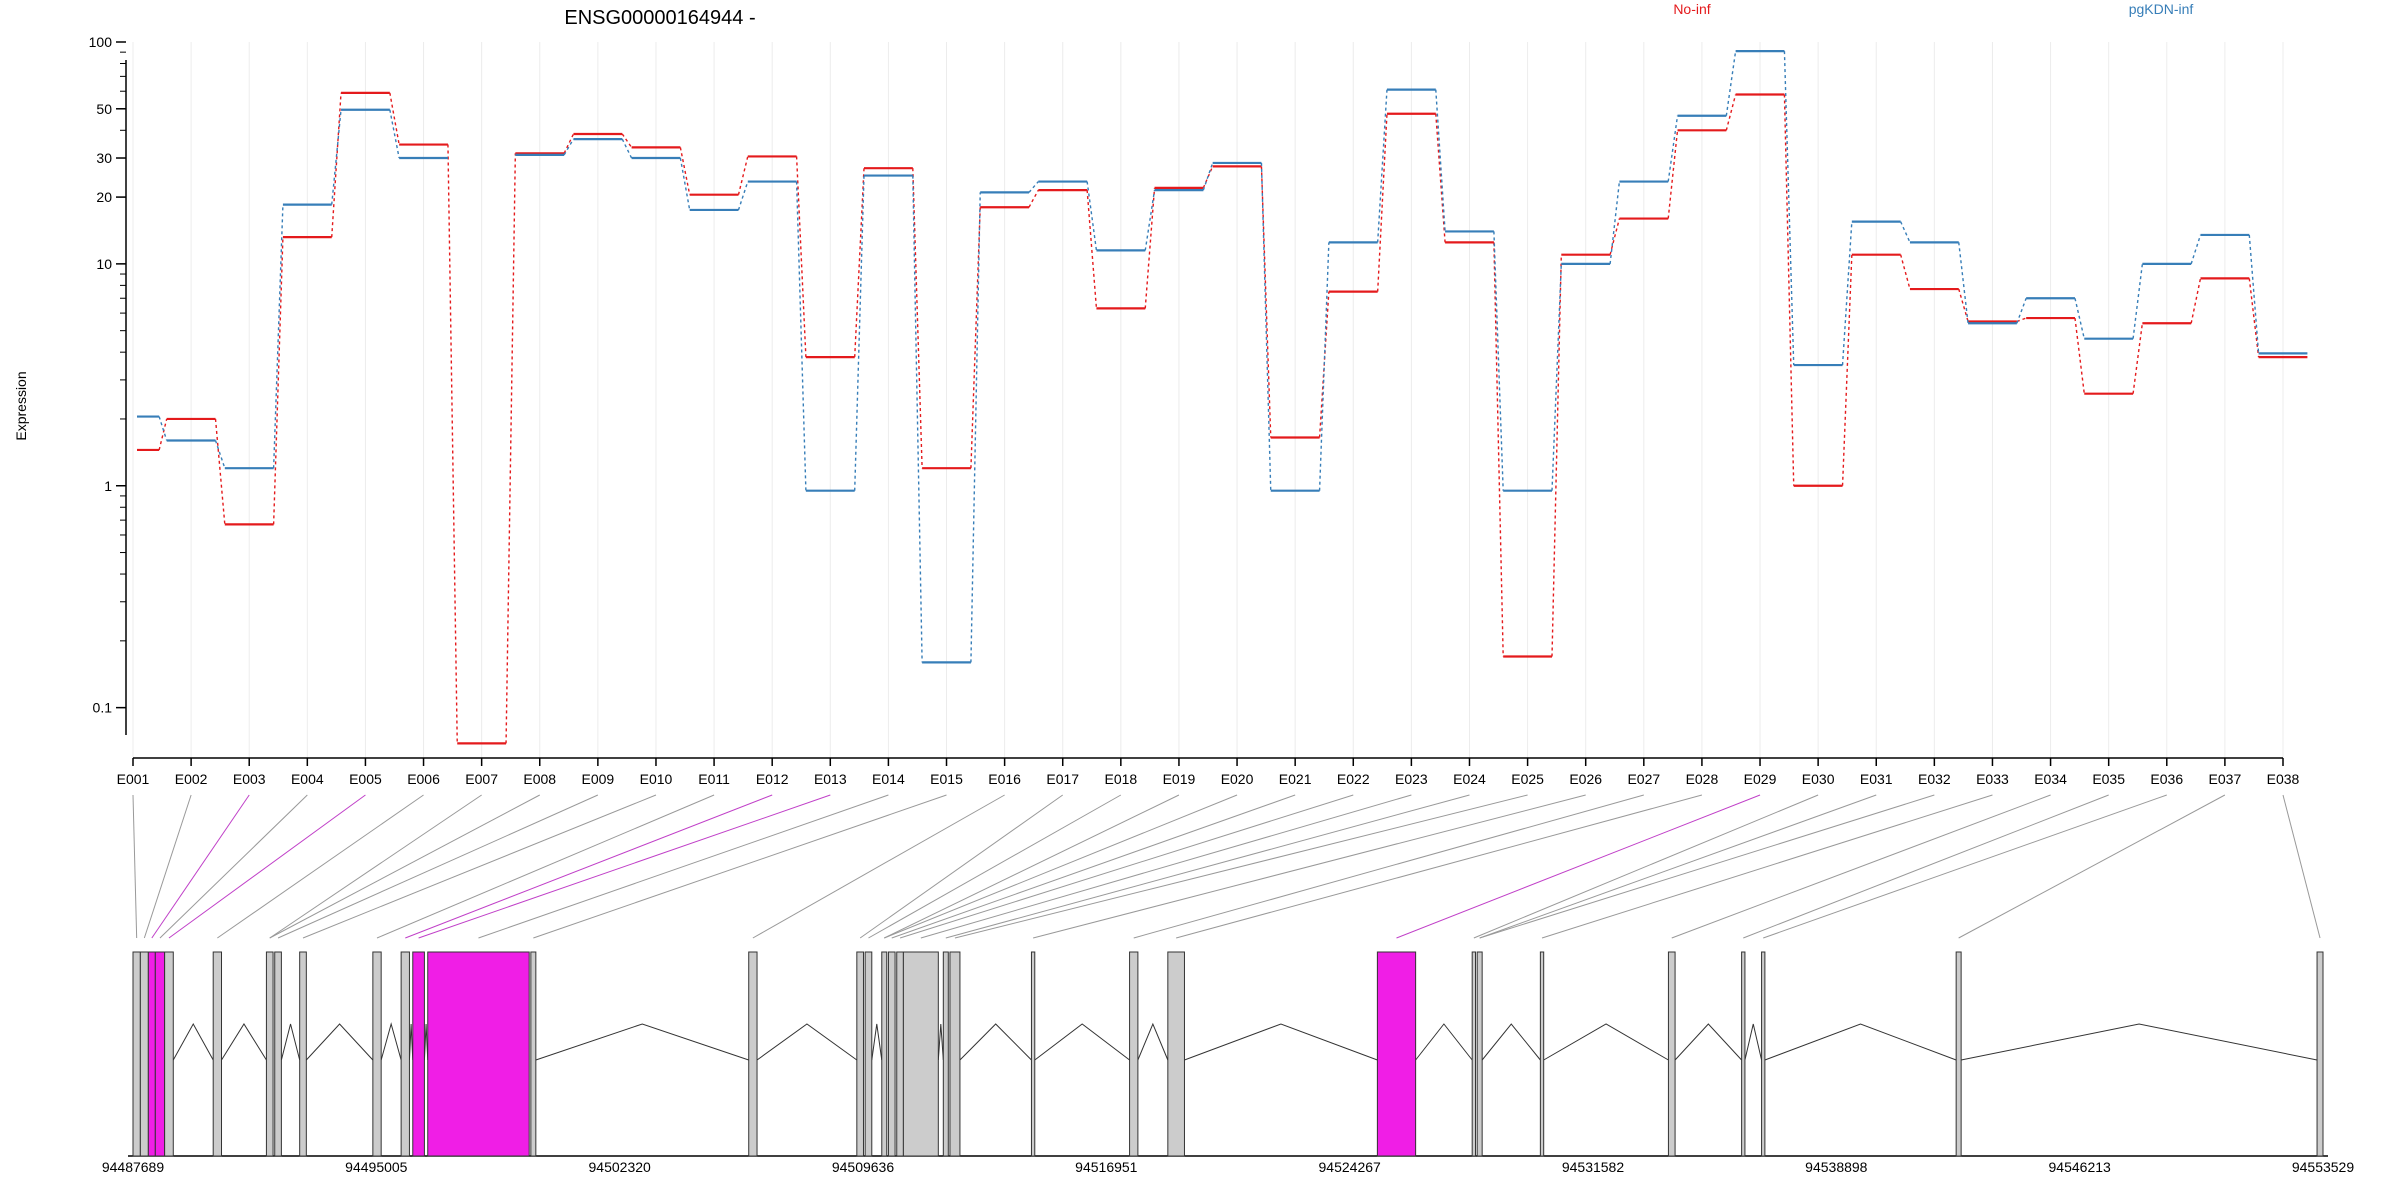 The width and height of the screenshot is (2400, 1200). I want to click on genome-tick-label: 94516951, so click(1106, 1167).